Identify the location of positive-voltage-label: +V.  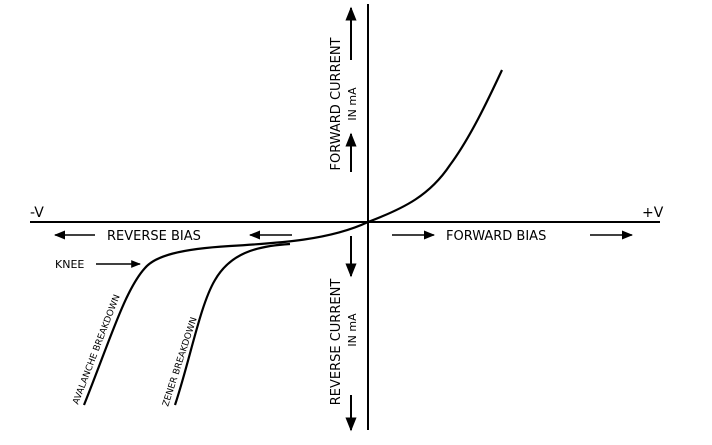
(653, 213).